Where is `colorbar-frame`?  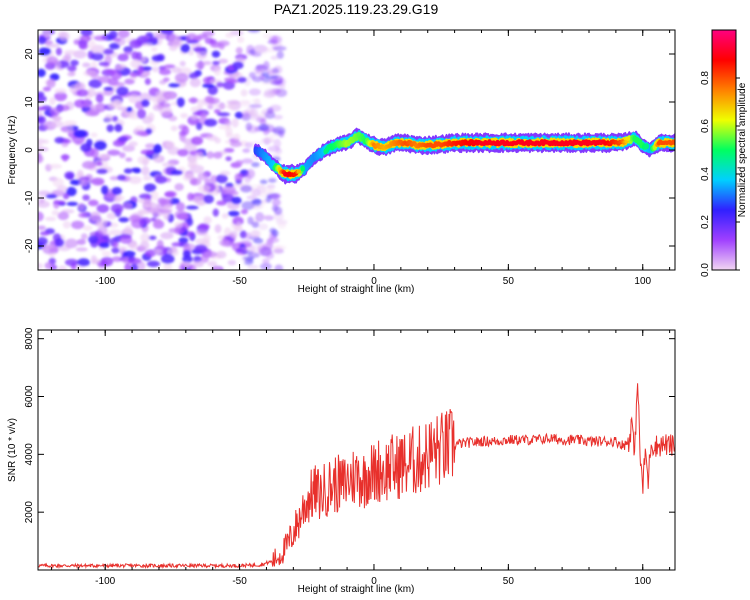 colorbar-frame is located at coordinates (724, 150).